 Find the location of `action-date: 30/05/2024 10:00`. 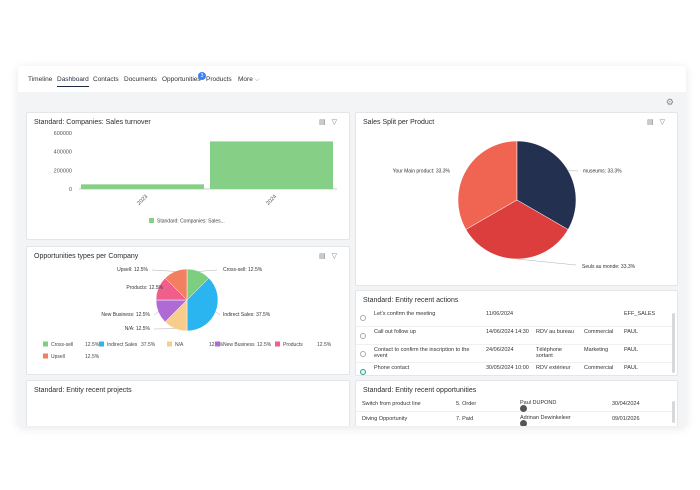

action-date: 30/05/2024 10:00 is located at coordinates (507, 368).